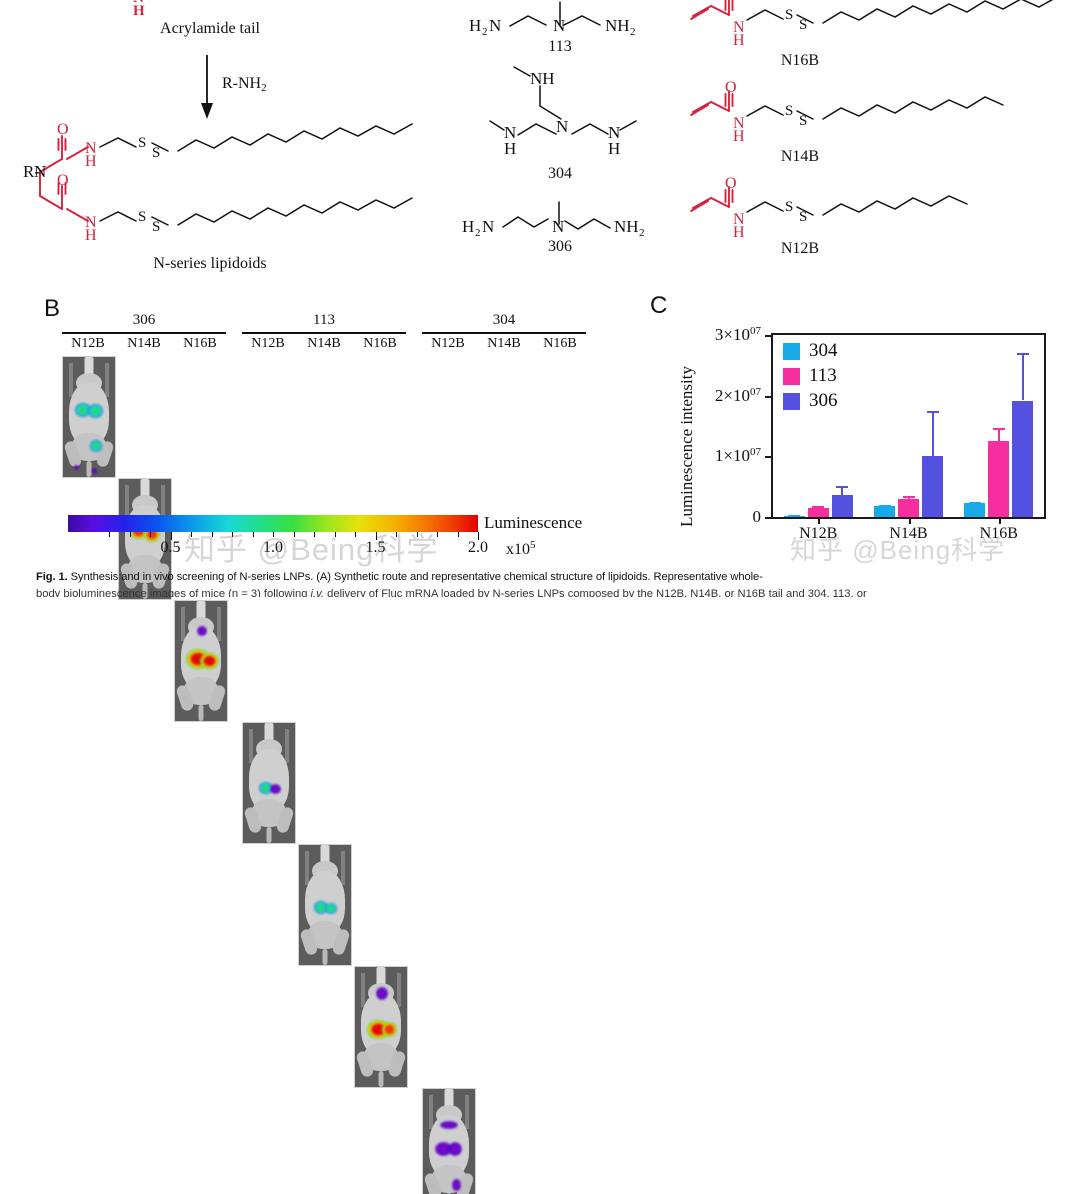 This screenshot has height=1194, width=1080. I want to click on colorbar-tick-label: 0.5, so click(170, 547).